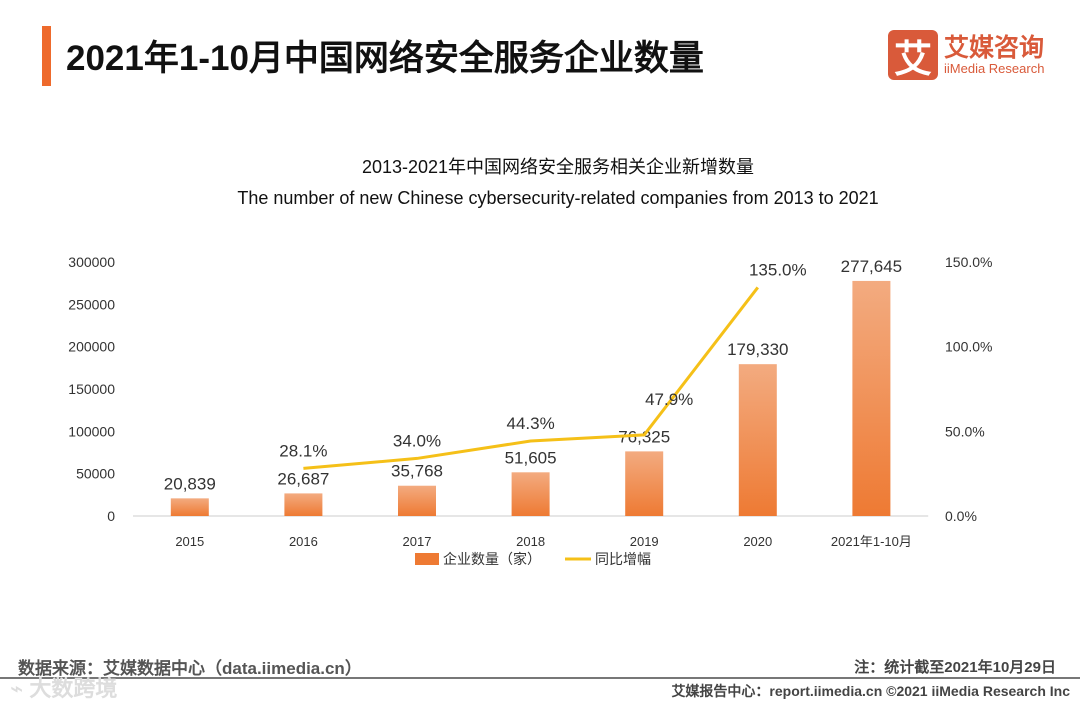  I want to click on logo-en: iiMedia Research, so click(994, 68).